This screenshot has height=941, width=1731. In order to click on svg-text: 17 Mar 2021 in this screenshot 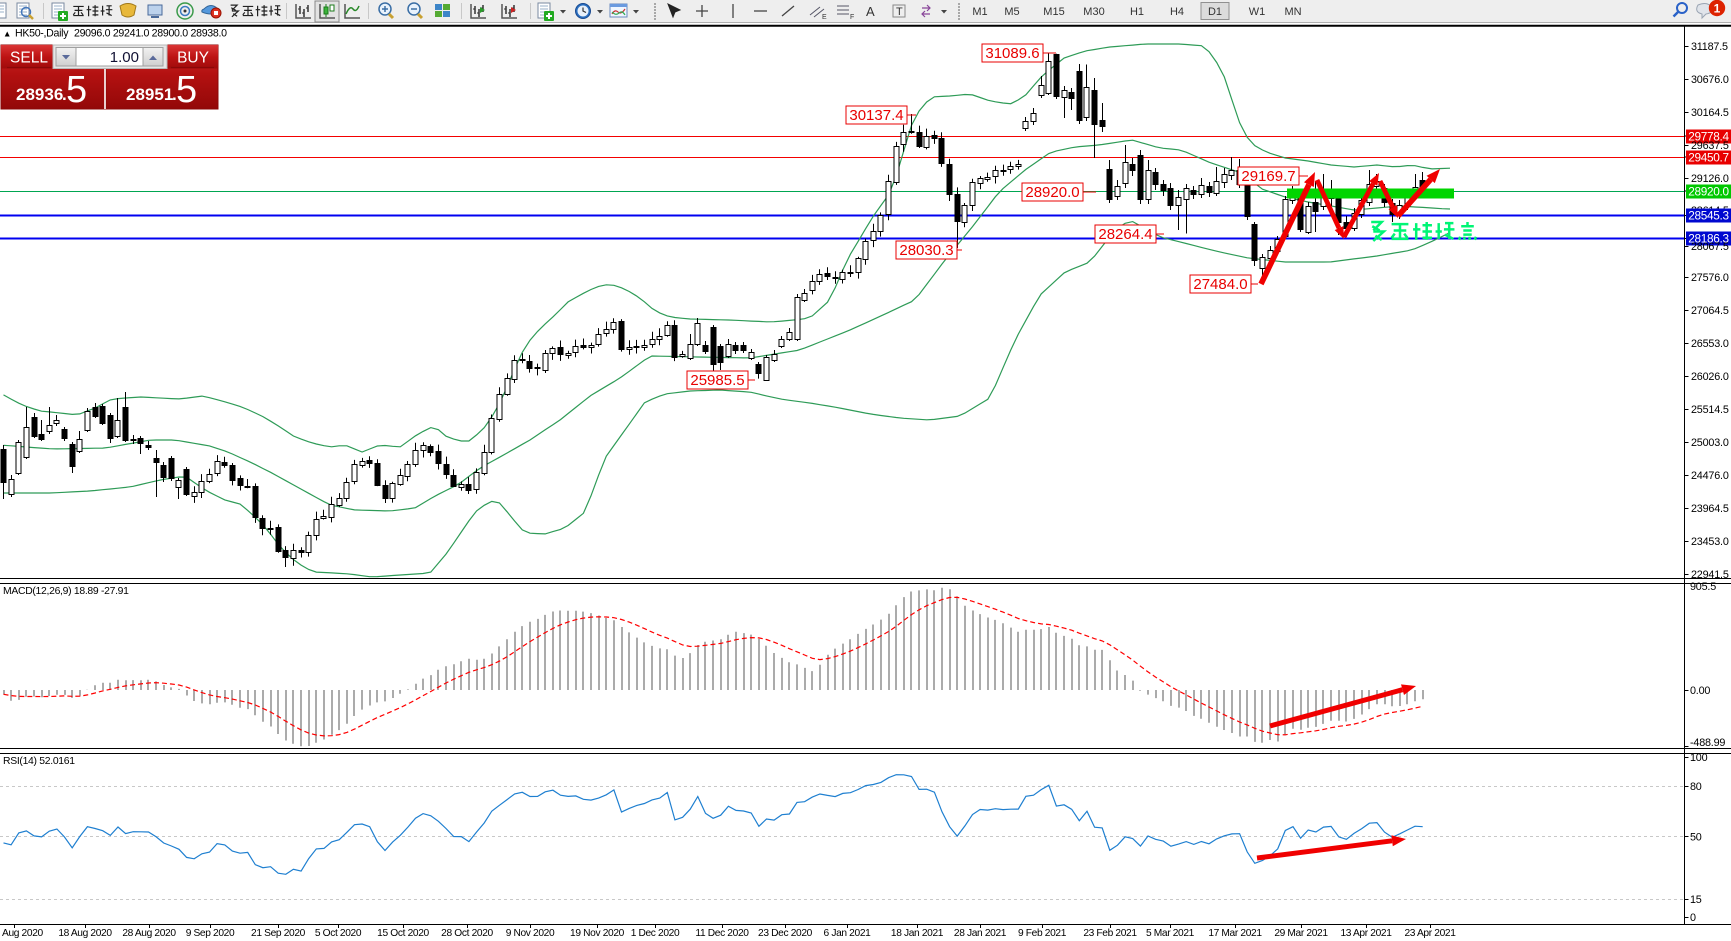, I will do `click(1235, 933)`.